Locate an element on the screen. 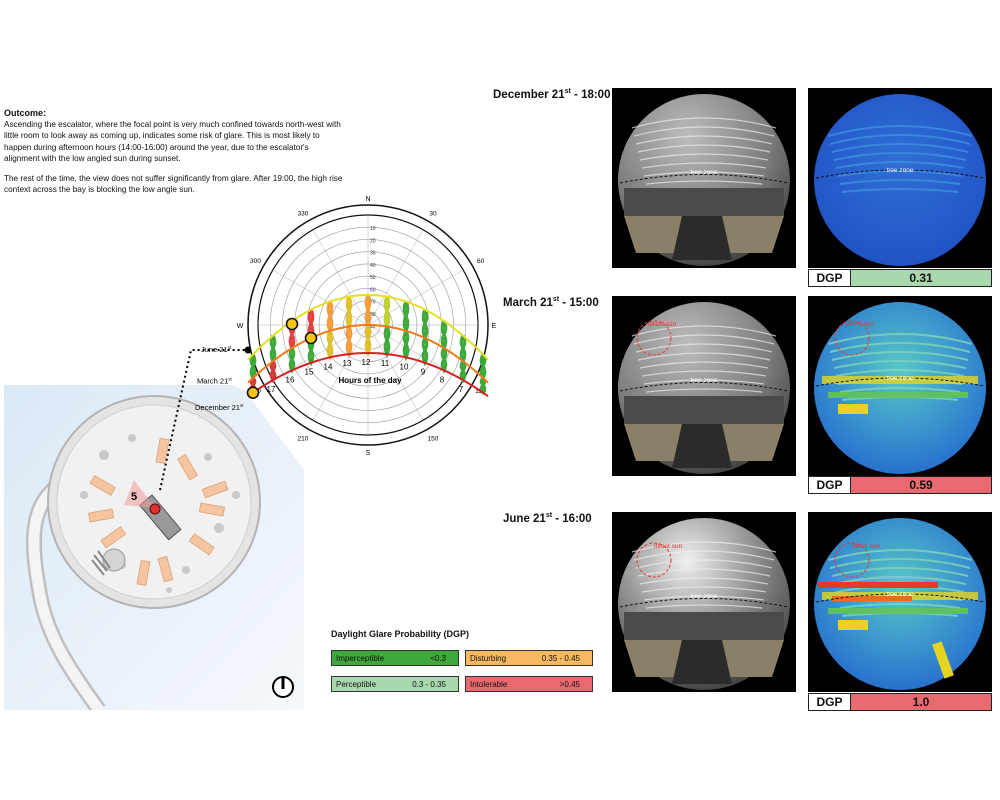  dgp-value: 0.31 is located at coordinates (921, 278).